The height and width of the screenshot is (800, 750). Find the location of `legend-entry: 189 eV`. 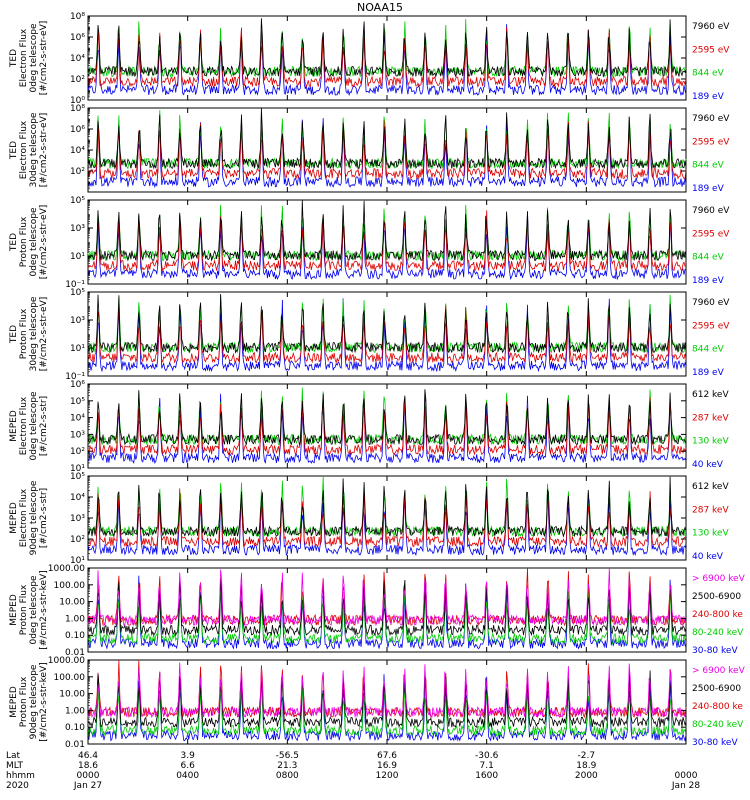

legend-entry: 189 eV is located at coordinates (708, 281).